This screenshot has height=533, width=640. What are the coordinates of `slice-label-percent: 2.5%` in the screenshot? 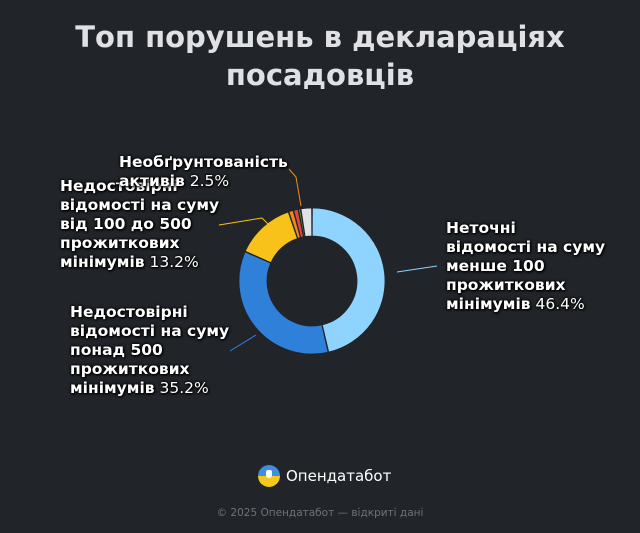 It's located at (209, 181).